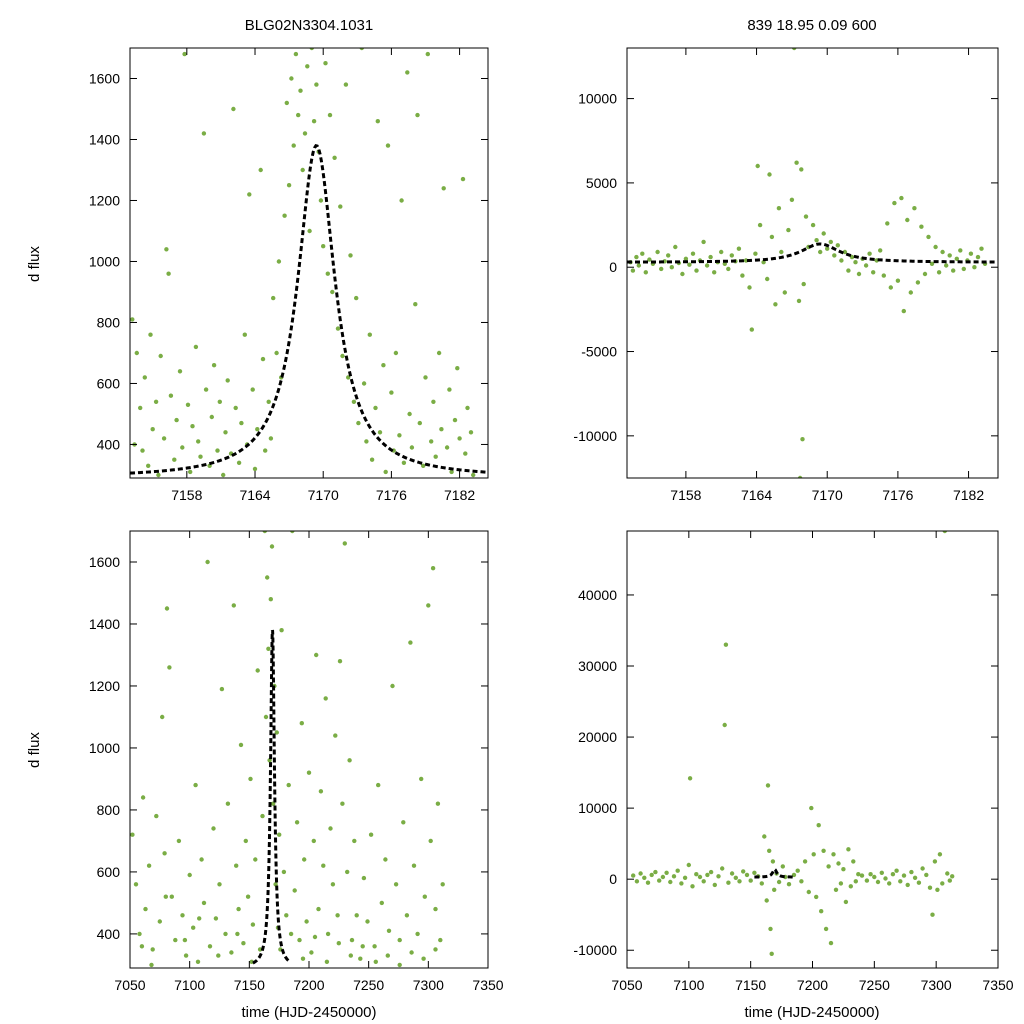 This screenshot has width=1024, height=1024. What do you see at coordinates (812, 253) in the screenshot?
I see `top-right-model-group` at bounding box center [812, 253].